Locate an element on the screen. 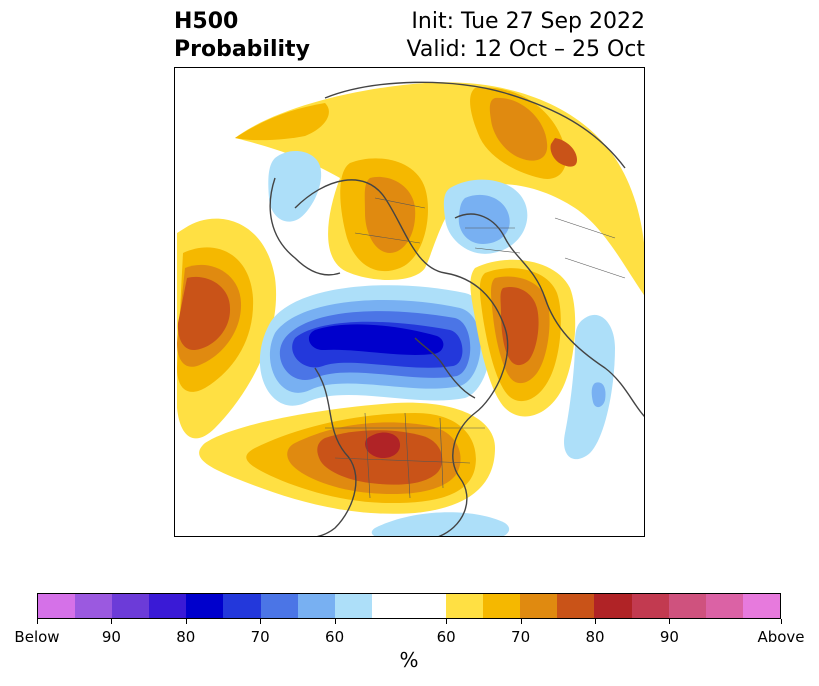  title-variable: H500 is located at coordinates (206, 21).